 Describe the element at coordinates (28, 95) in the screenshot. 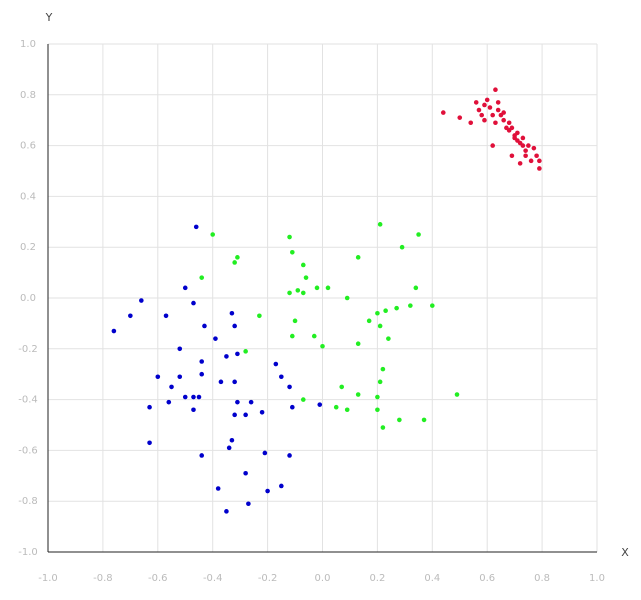

I see `y-tick-label: 0.8` at that location.